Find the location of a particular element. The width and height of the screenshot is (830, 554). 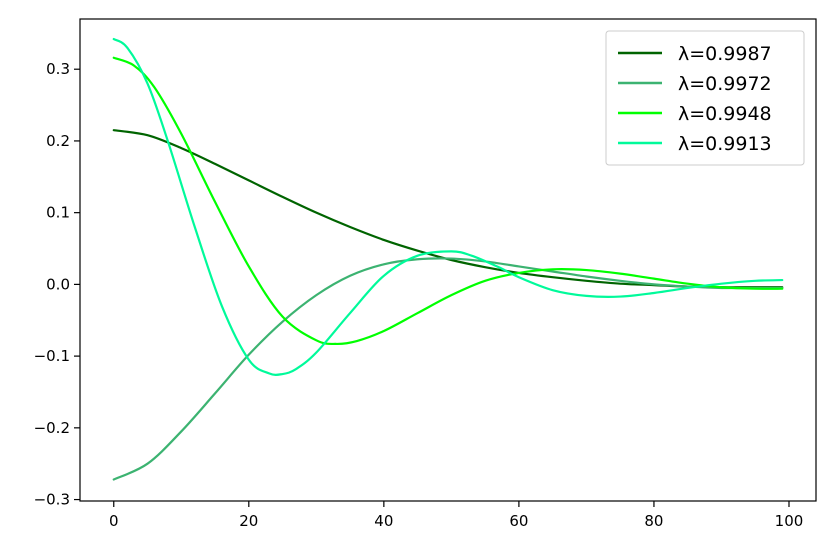

x-tick-label: 0 is located at coordinates (114, 521).